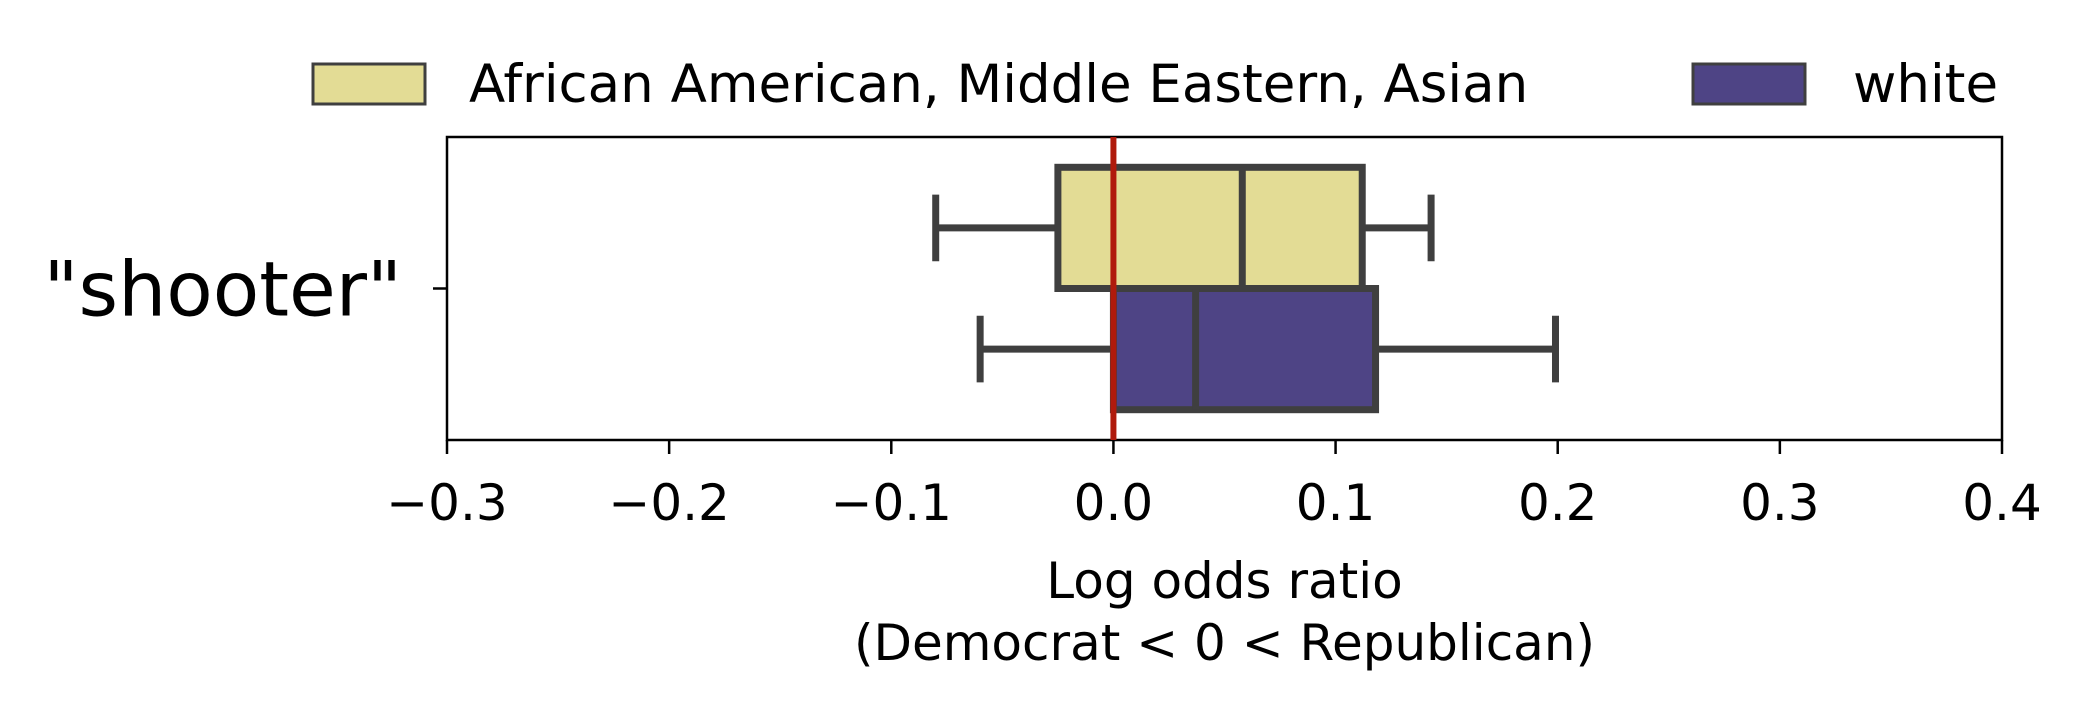  I want to click on x-axis-label: Log odds ratio, so click(1224, 581).